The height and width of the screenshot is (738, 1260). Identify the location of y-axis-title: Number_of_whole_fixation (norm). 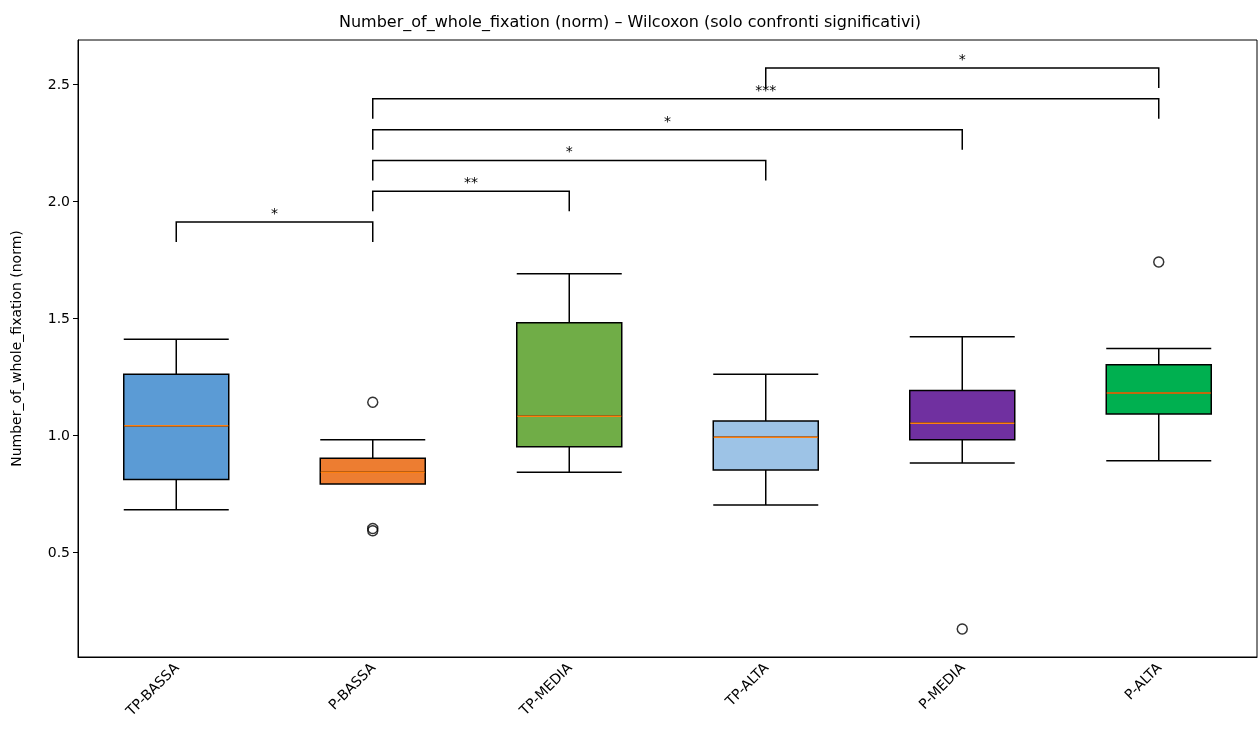
(16, 348).